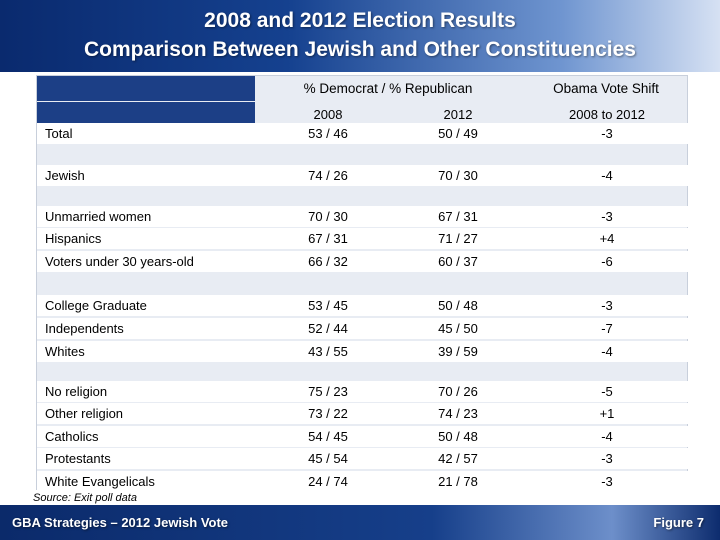 The image size is (720, 540). What do you see at coordinates (363, 458) in the screenshot?
I see `table-row: Protestants 45 / 54 42 / 57 -3` at bounding box center [363, 458].